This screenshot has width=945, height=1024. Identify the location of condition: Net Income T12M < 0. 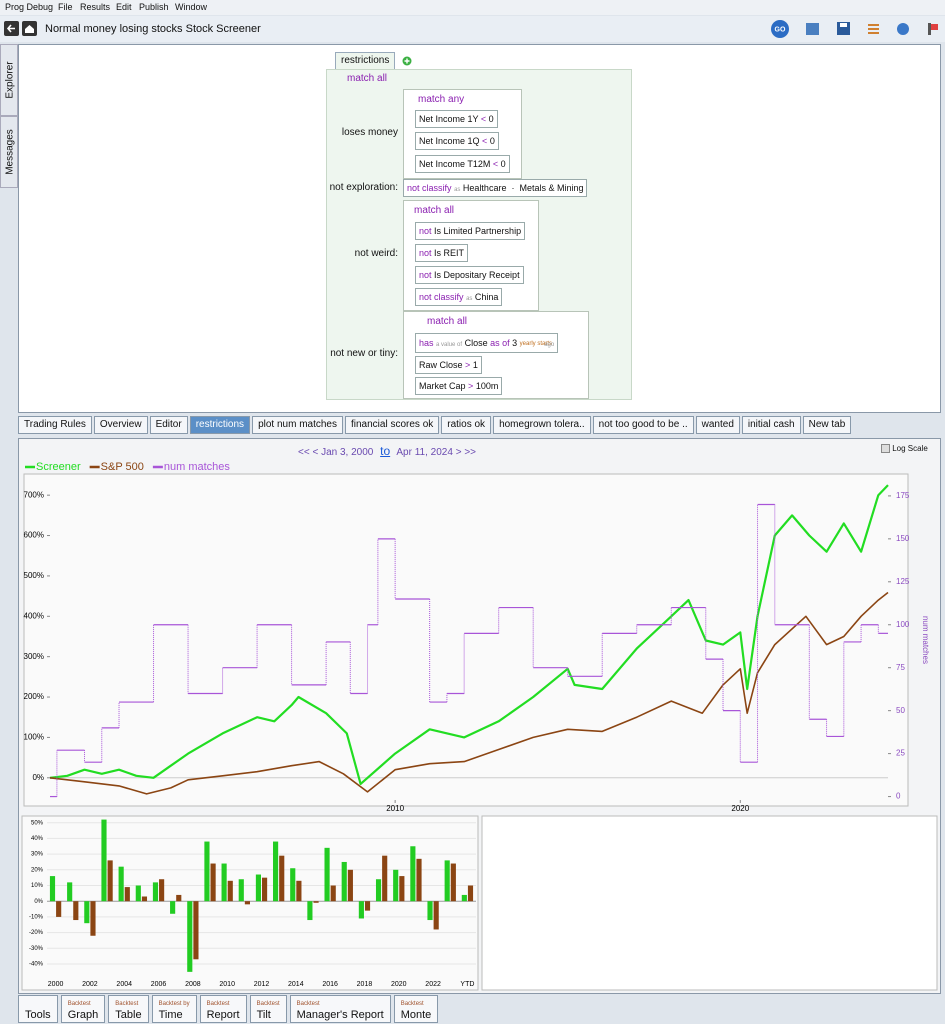
(462, 164).